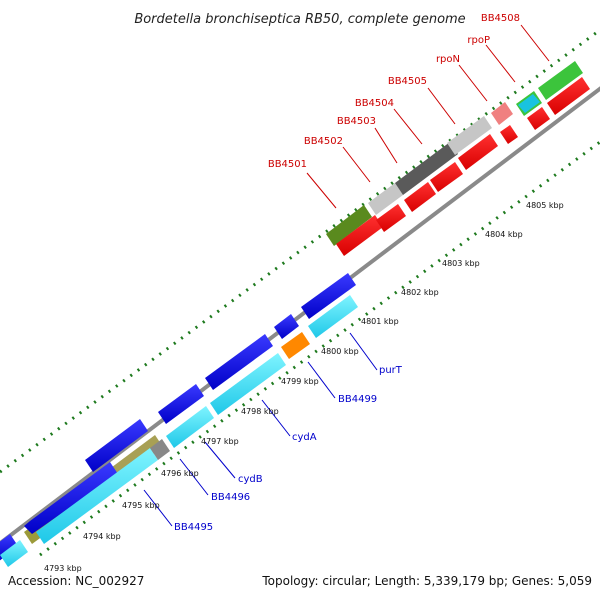 The height and width of the screenshot is (600, 600). Describe the element at coordinates (304, 437) in the screenshot. I see `label-cyda: cydA` at that location.